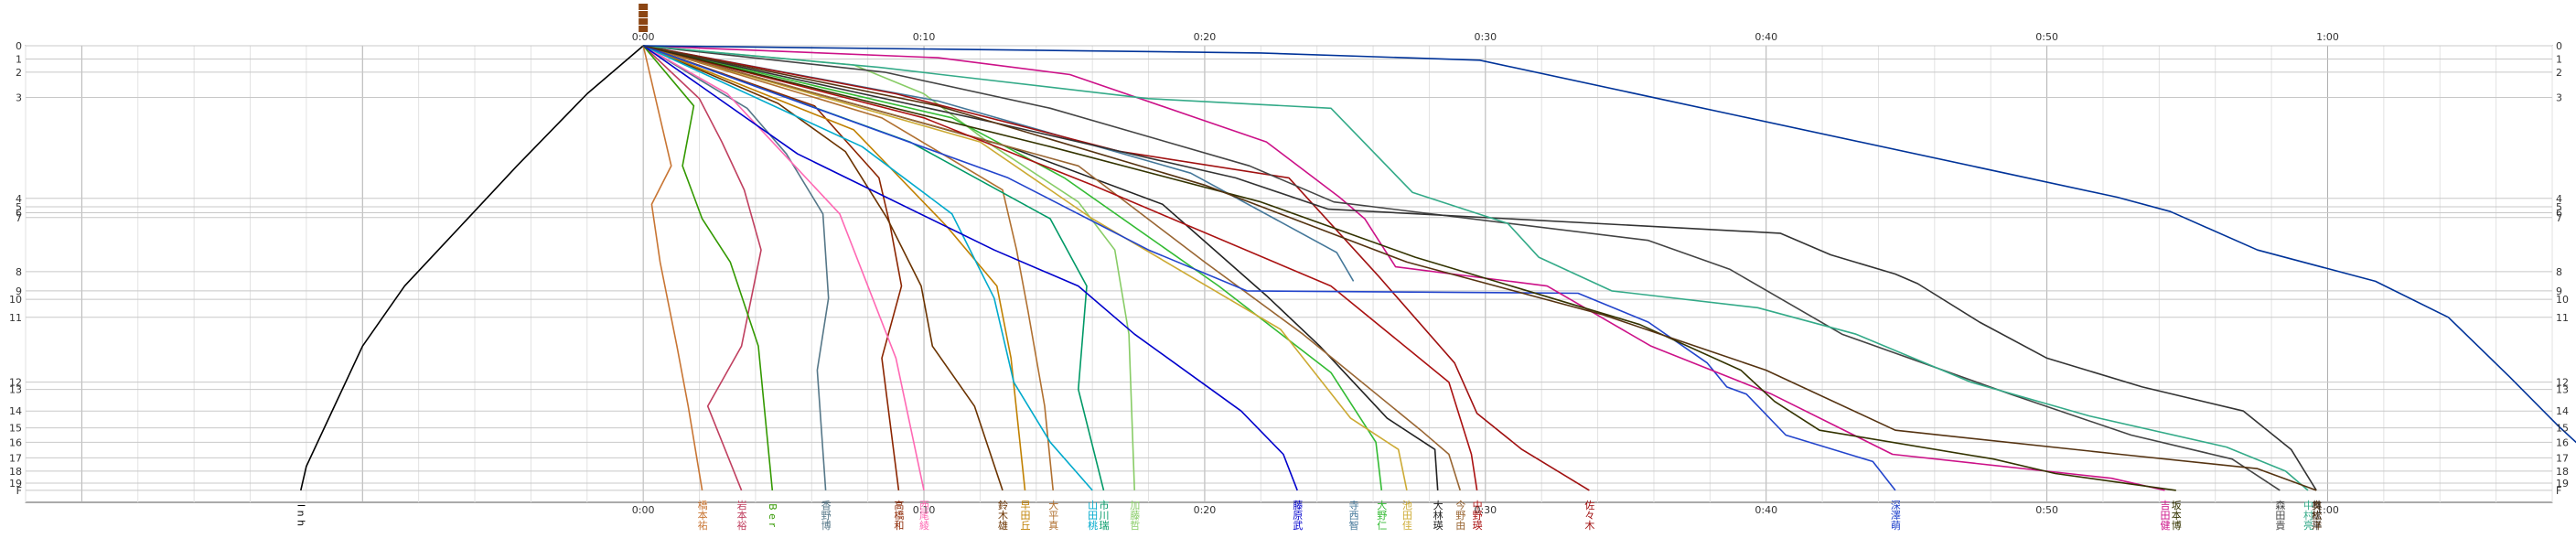  Describe the element at coordinates (19, 218) in the screenshot. I see `station-label-left: 7` at that location.